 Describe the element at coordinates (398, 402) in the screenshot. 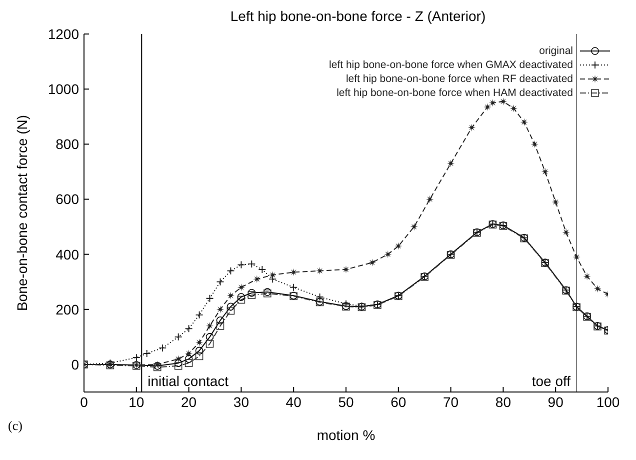

I see `x-tick-label: 60` at that location.